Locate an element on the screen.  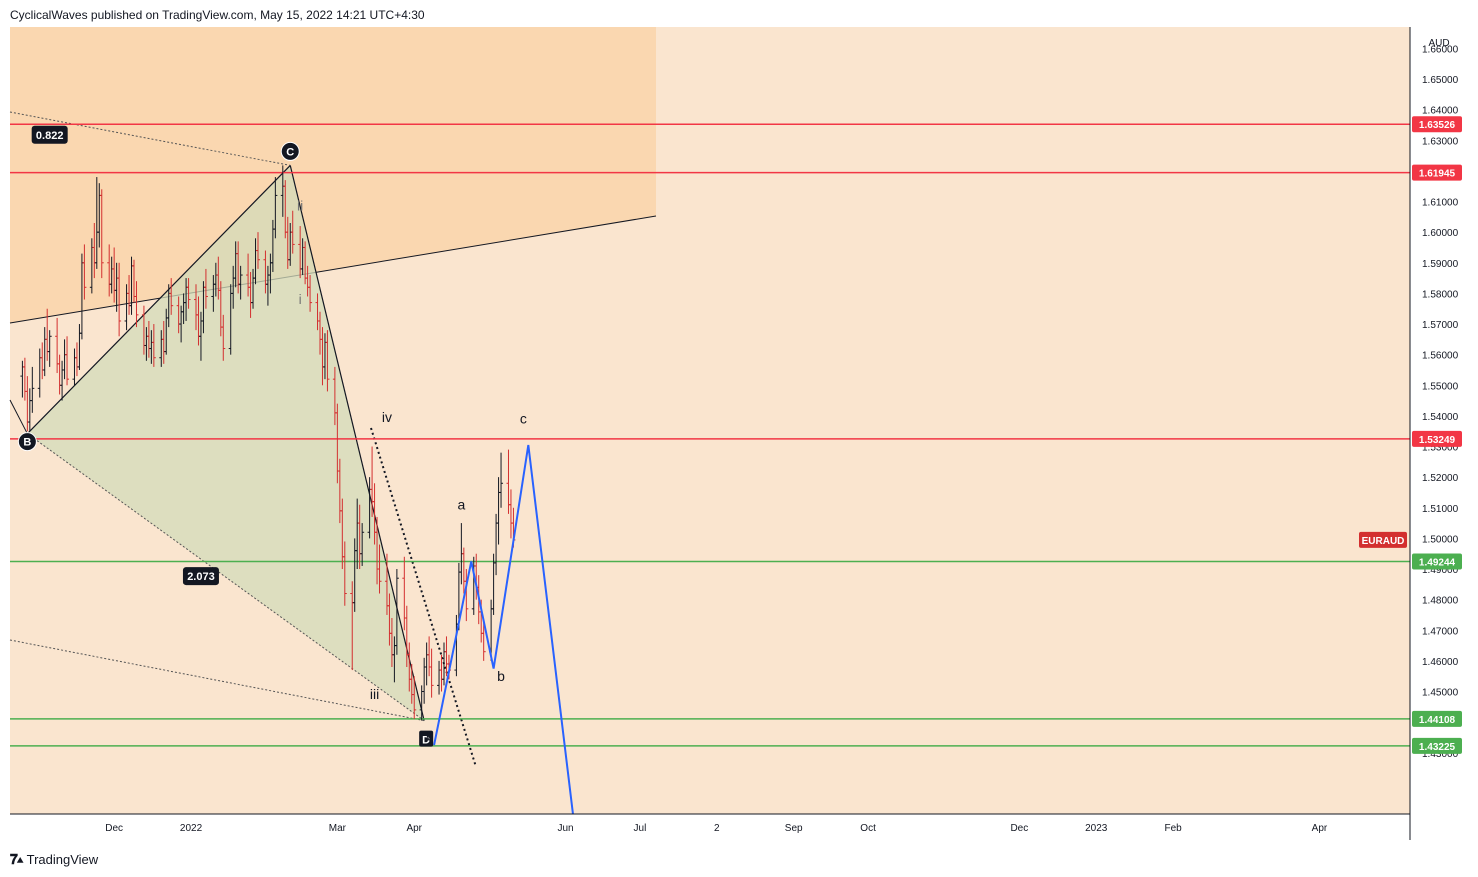
price-tick-2: 1.64000 is located at coordinates (1440, 111).